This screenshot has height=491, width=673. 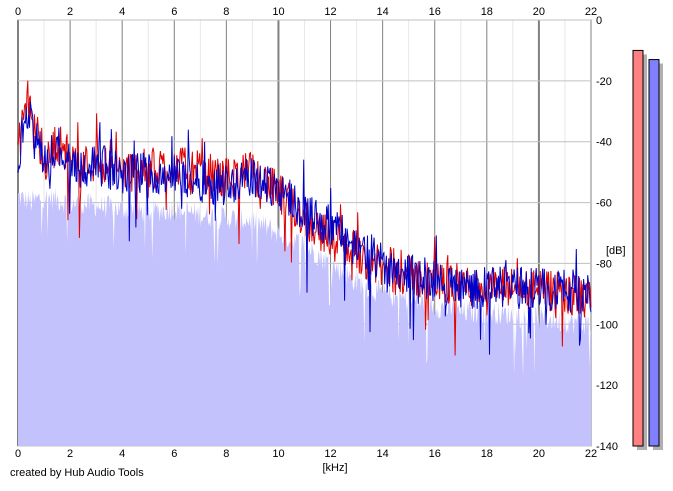 I want to click on y-tick-label: -40, so click(x=604, y=143).